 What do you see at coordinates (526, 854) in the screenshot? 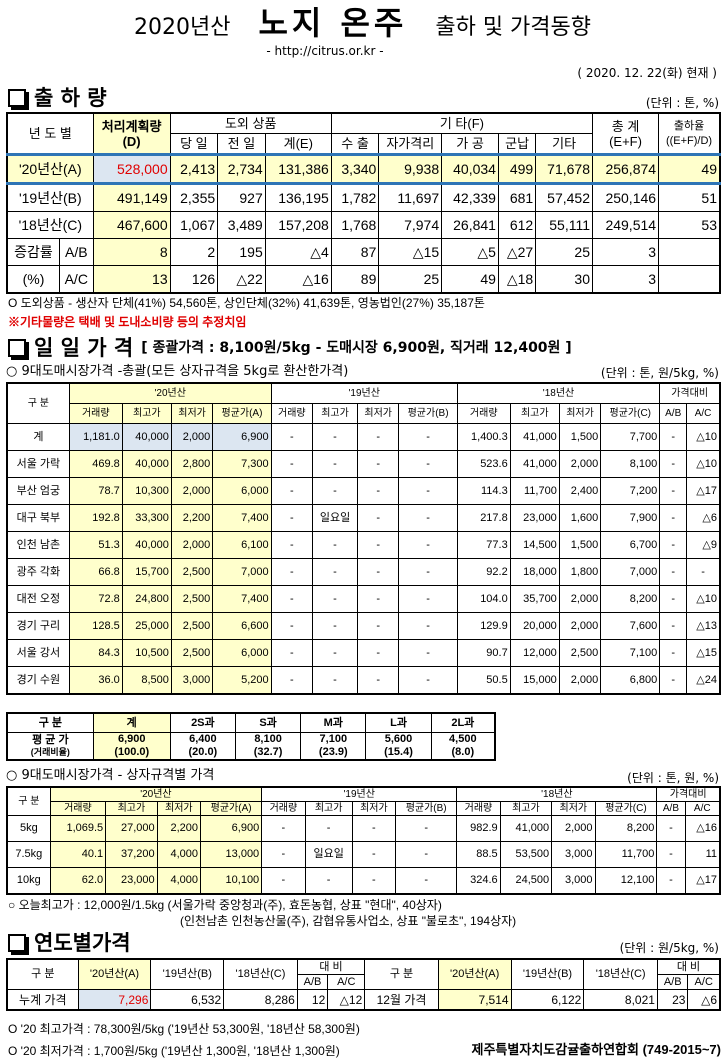
I see `table-cell: 53,500` at bounding box center [526, 854].